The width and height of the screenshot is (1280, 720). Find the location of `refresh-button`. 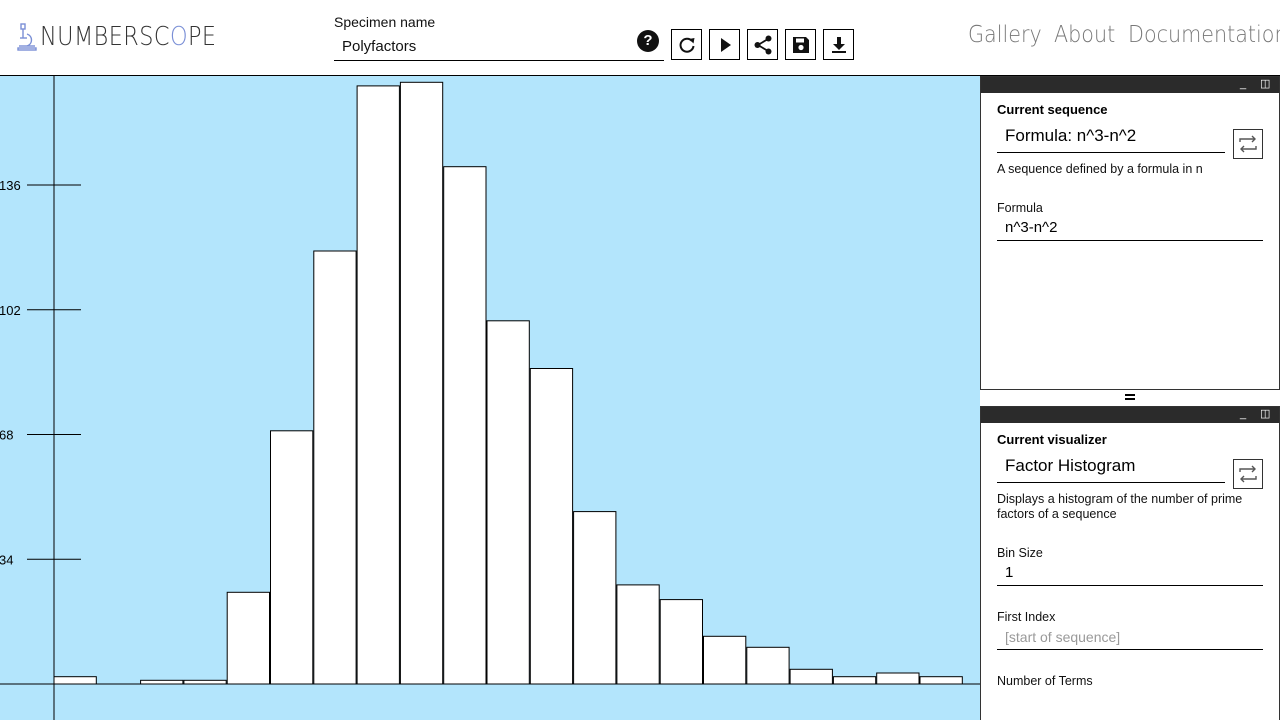

refresh-button is located at coordinates (686, 44).